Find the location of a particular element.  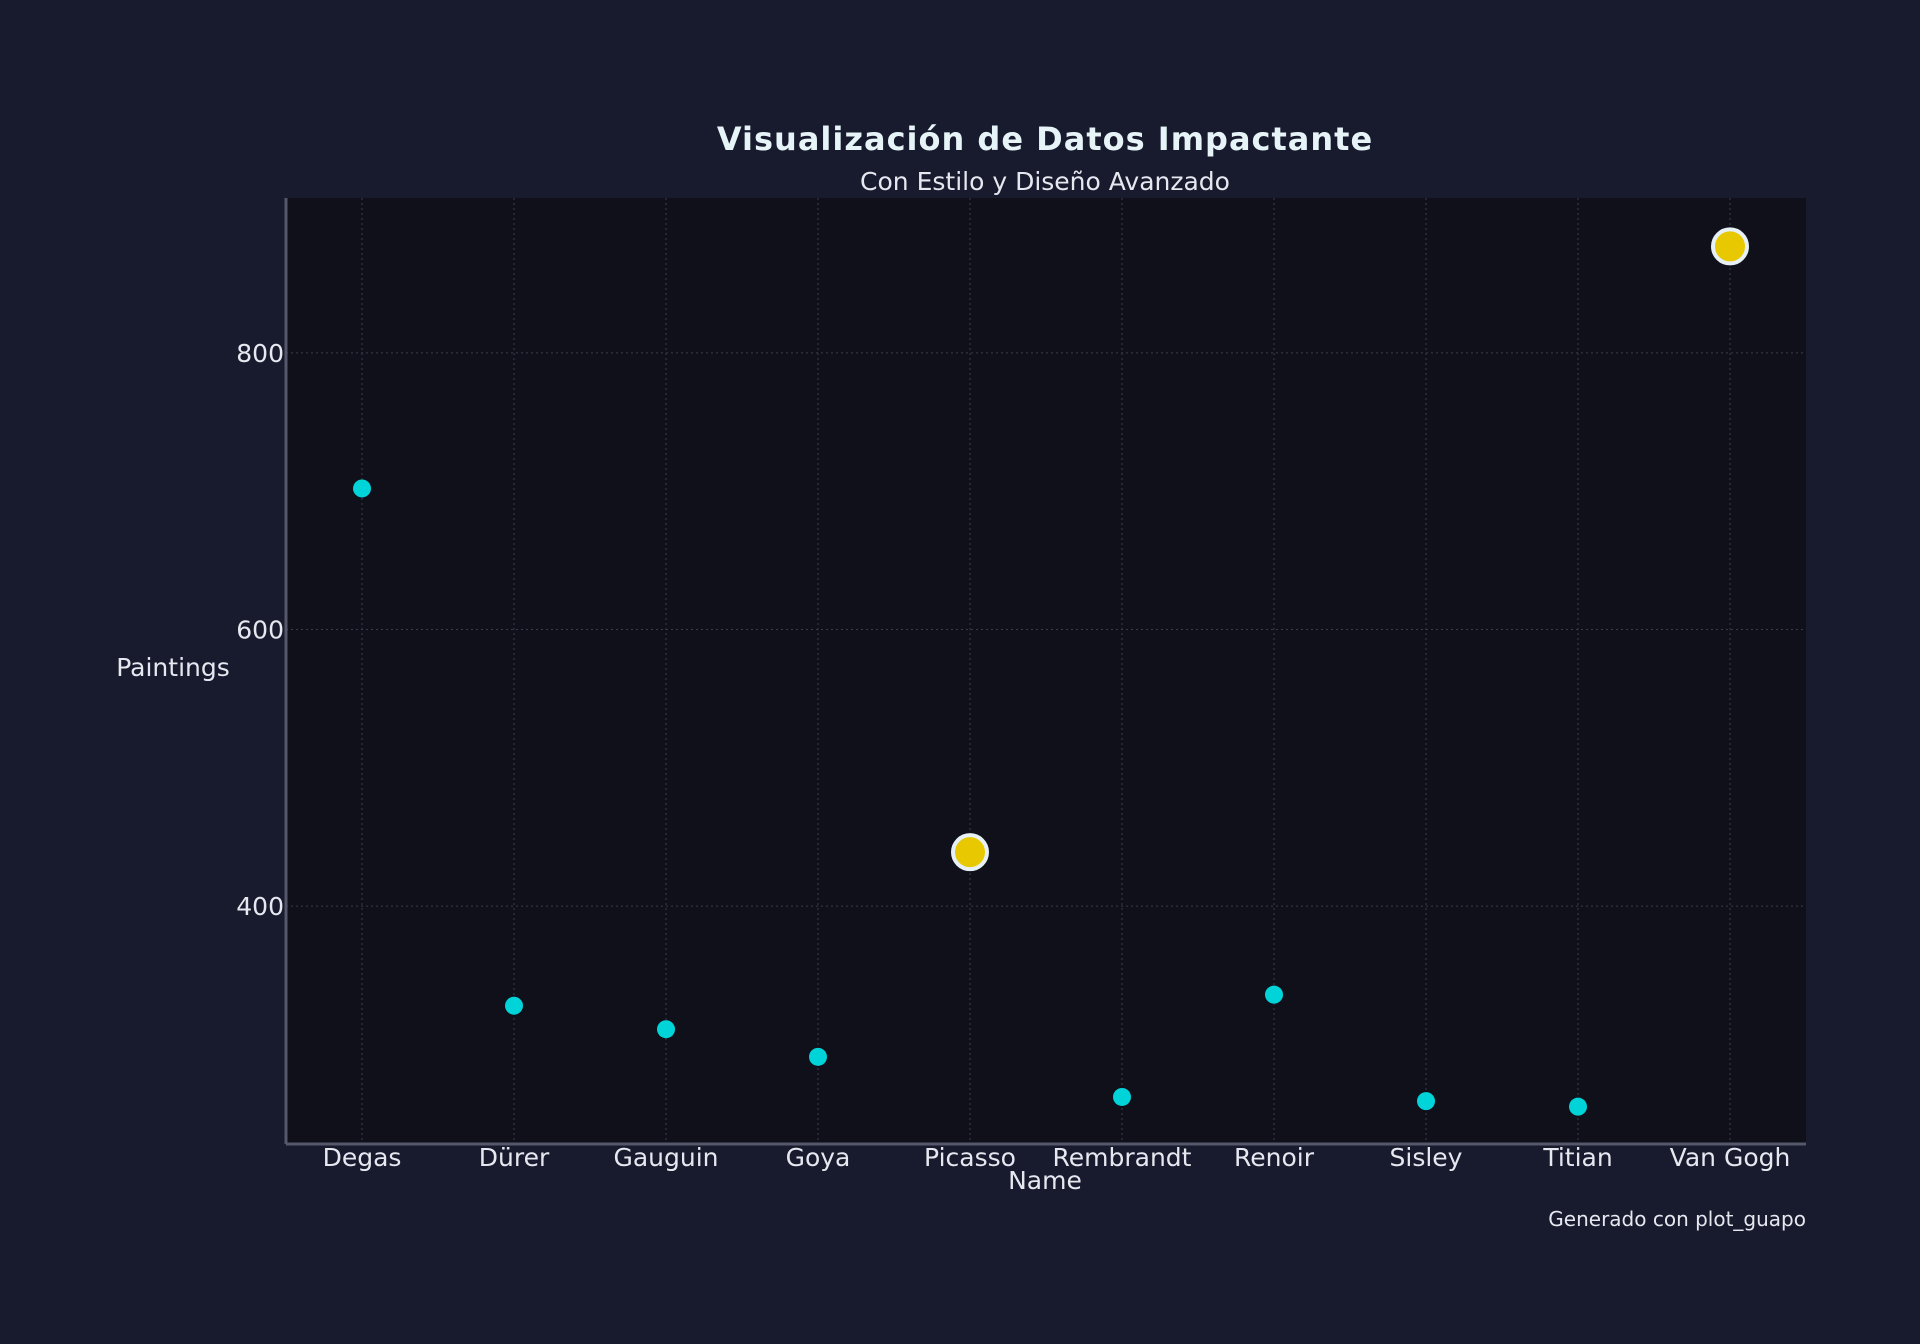

chart-subtitle: Con Estilo y Diseño Avanzado is located at coordinates (1045, 181).